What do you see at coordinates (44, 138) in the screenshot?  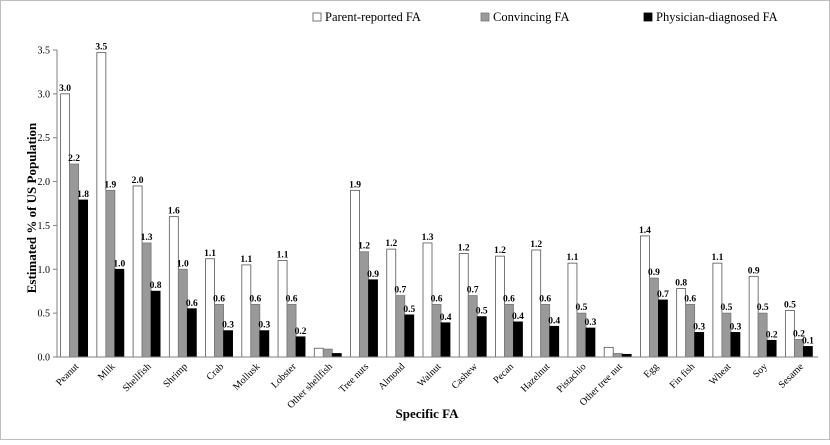 I see `y-tick-label: 2.5` at bounding box center [44, 138].